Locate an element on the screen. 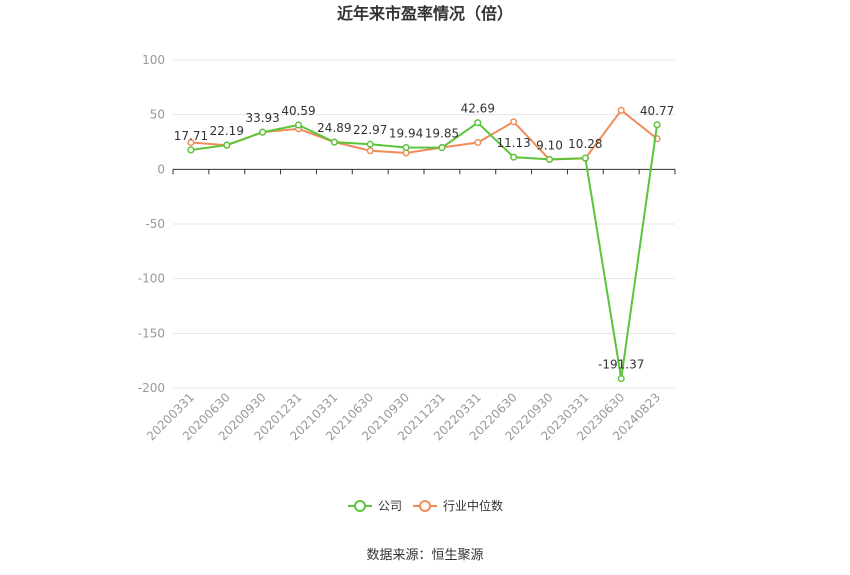 This screenshot has height=575, width=850. data-label-company: 17.71 is located at coordinates (191, 136).